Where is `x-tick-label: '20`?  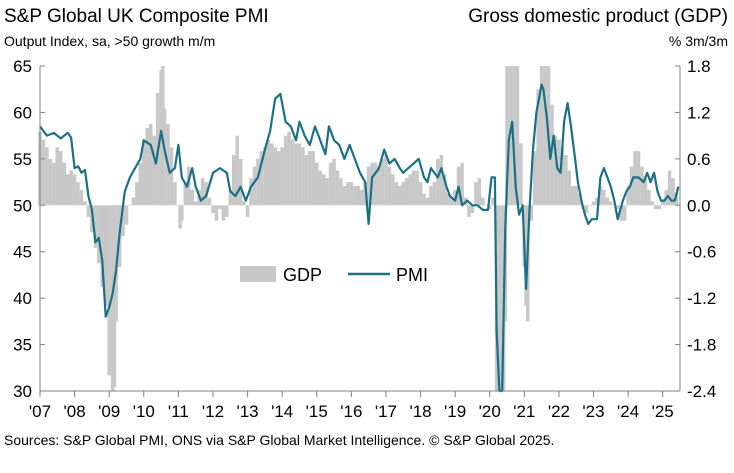 x-tick-label: '20 is located at coordinates (490, 411).